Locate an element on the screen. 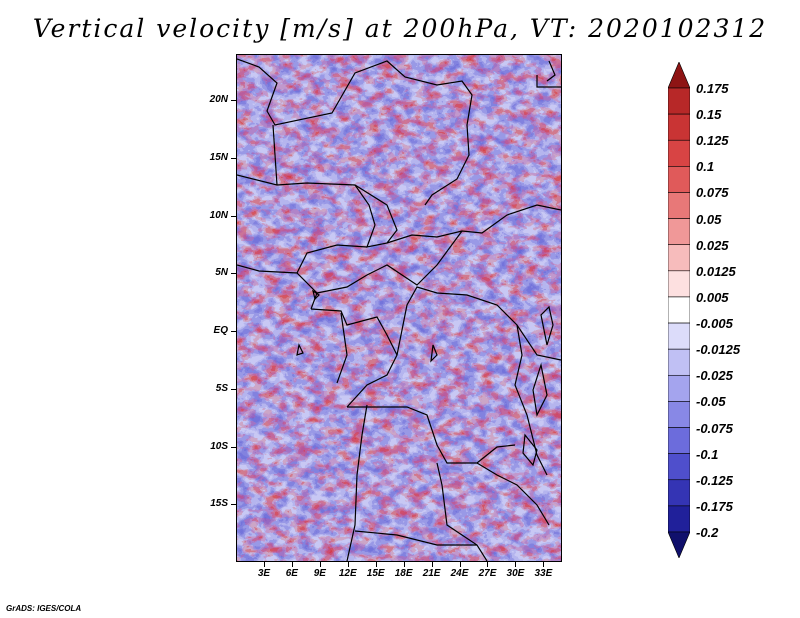 The height and width of the screenshot is (618, 800). colorbar-level-label: 0.175 is located at coordinates (712, 88).